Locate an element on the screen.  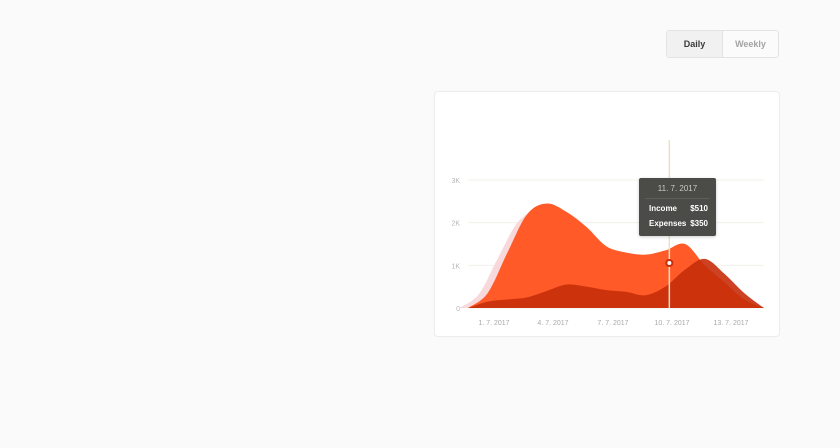
tooltip-date: 11. 7. 2017 is located at coordinates (677, 188).